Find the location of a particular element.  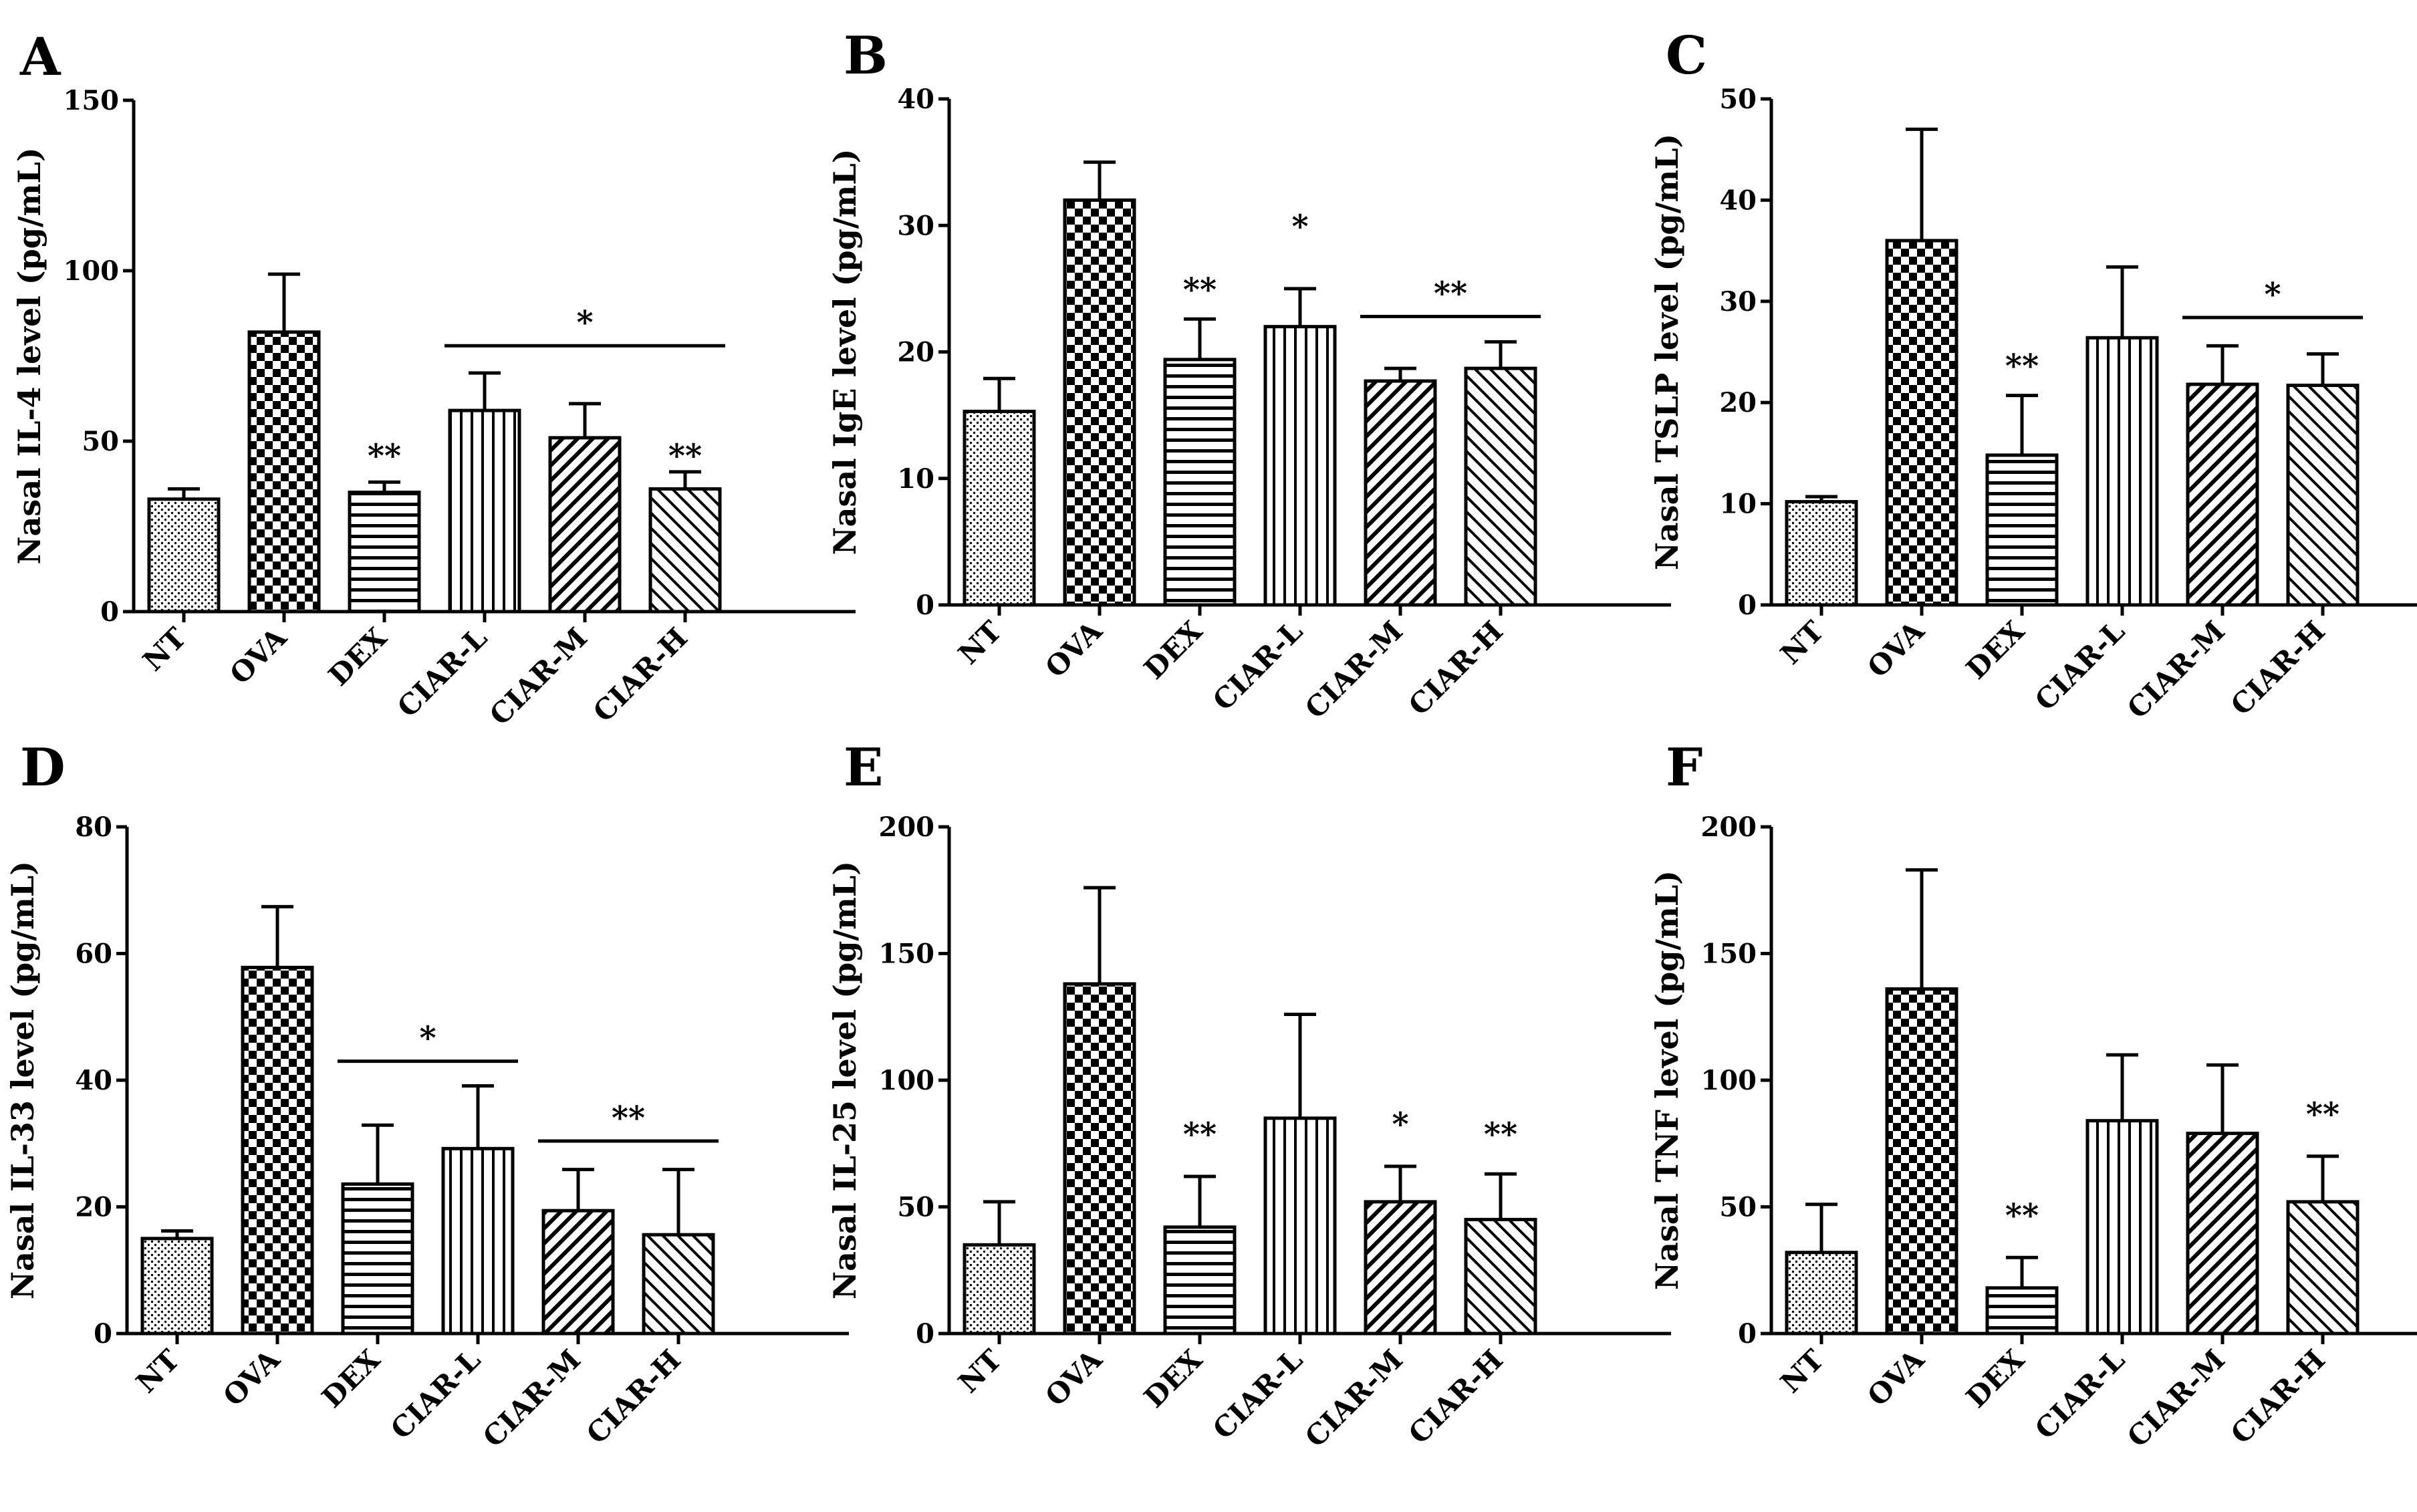

panel-f-ytick-label: 100 is located at coordinates (1729, 1080).